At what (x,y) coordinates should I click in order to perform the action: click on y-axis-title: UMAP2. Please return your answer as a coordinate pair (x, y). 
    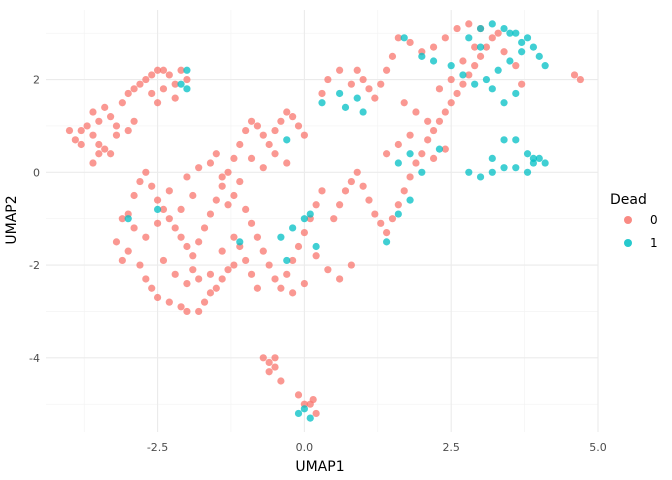
    Looking at the image, I should click on (12, 219).